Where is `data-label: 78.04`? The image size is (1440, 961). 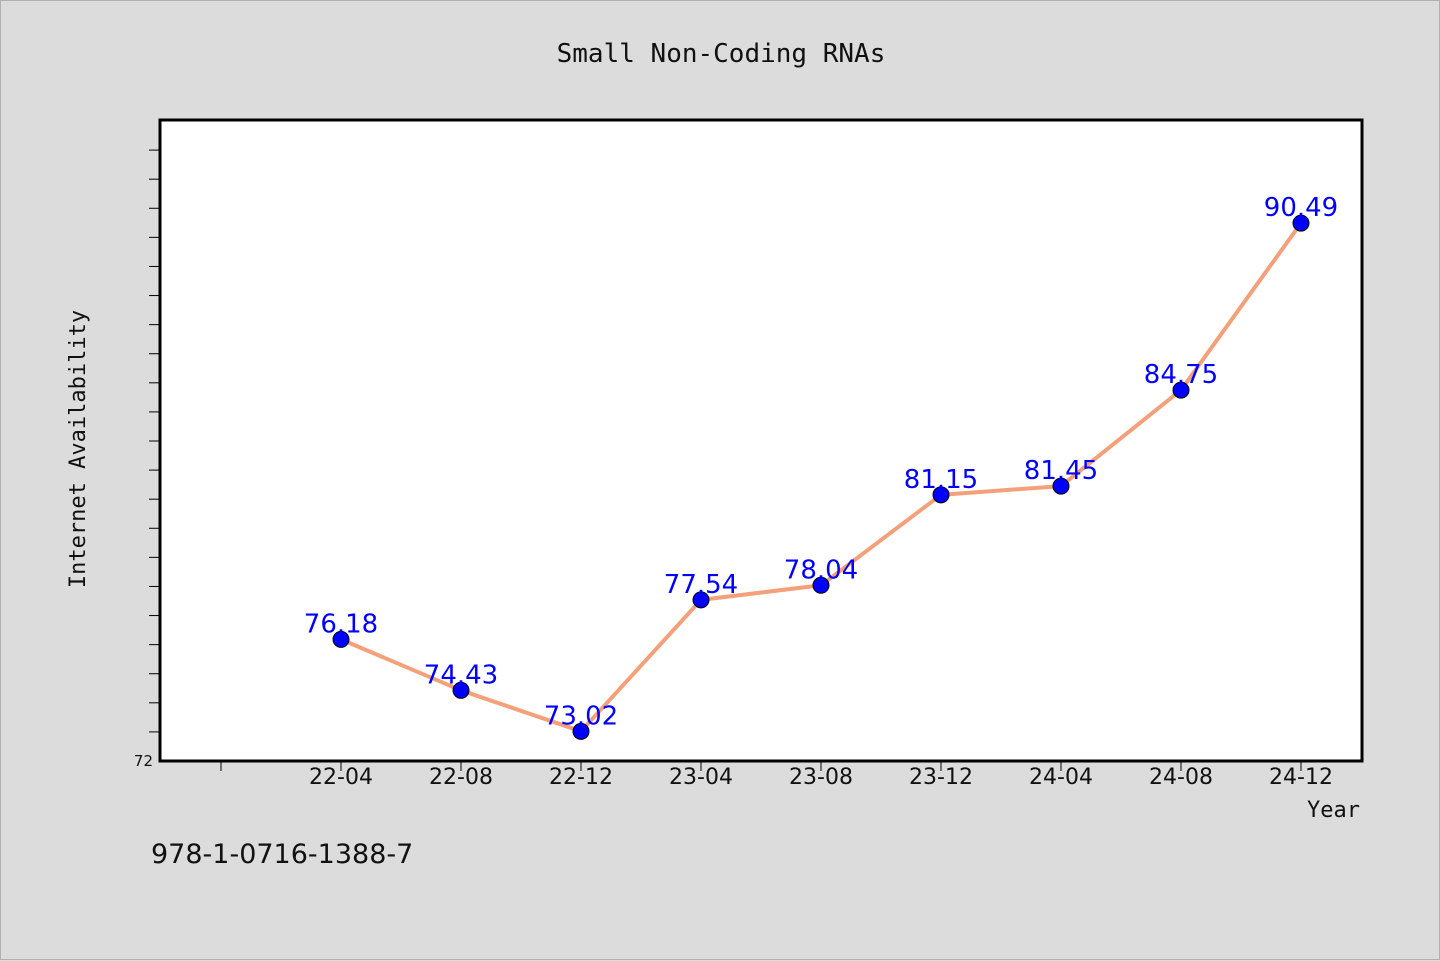
data-label: 78.04 is located at coordinates (821, 570).